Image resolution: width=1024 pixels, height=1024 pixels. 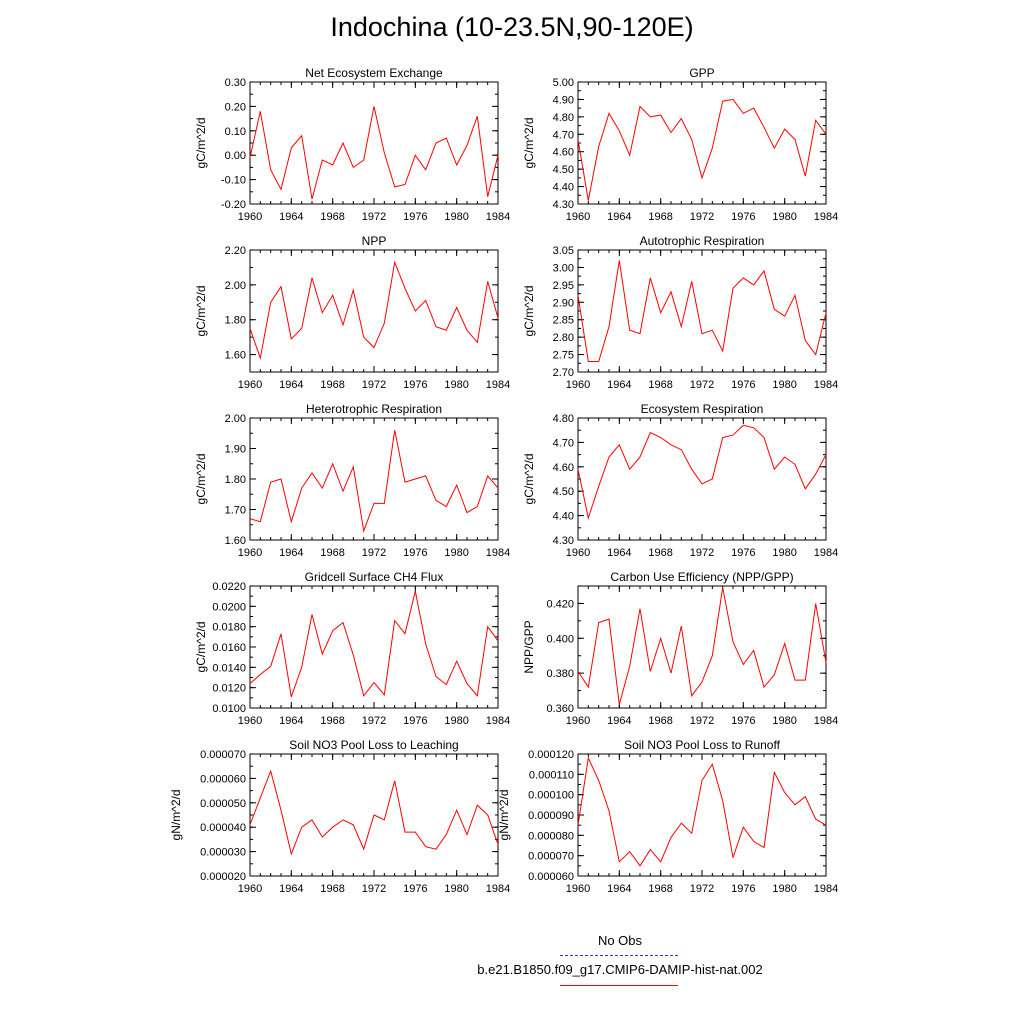 I want to click on y-tick-label: 2.00, so click(x=235, y=286).